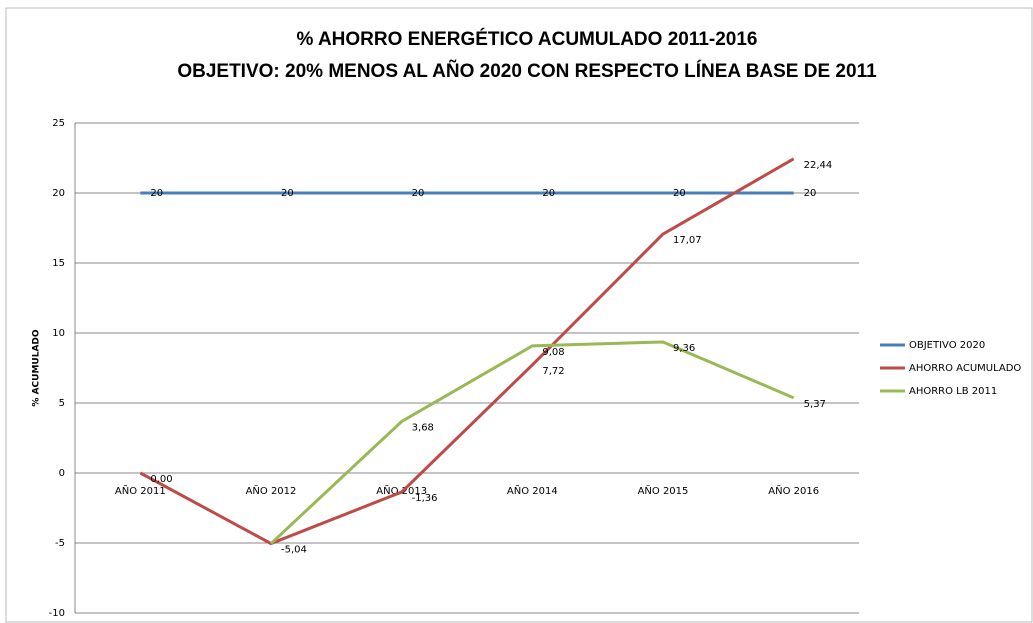 The width and height of the screenshot is (1033, 623). Describe the element at coordinates (58, 193) in the screenshot. I see `y-tick-label: 20` at that location.